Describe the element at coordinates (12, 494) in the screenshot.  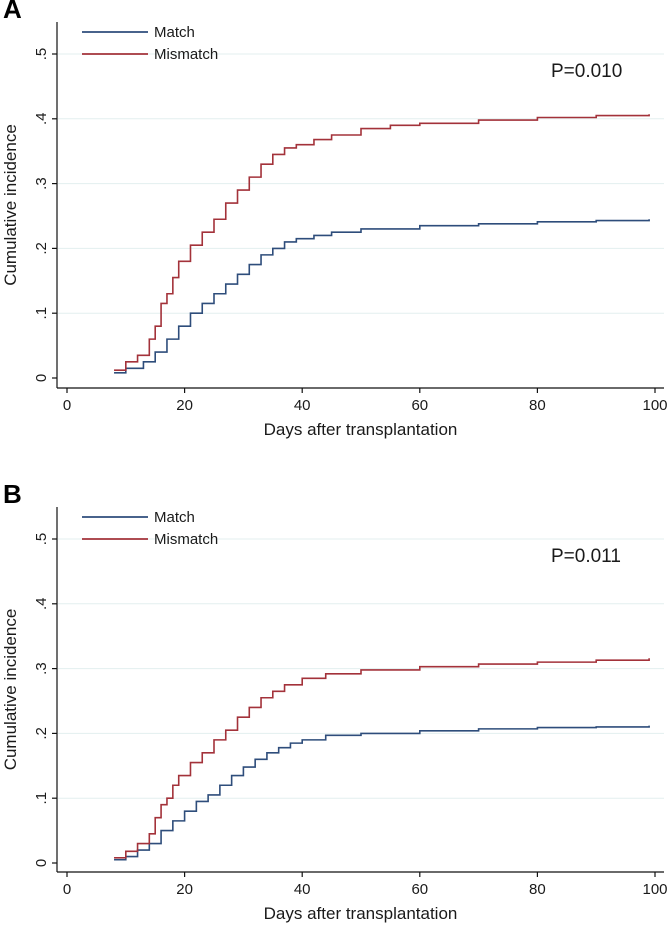
I see `panel-label: B` at that location.